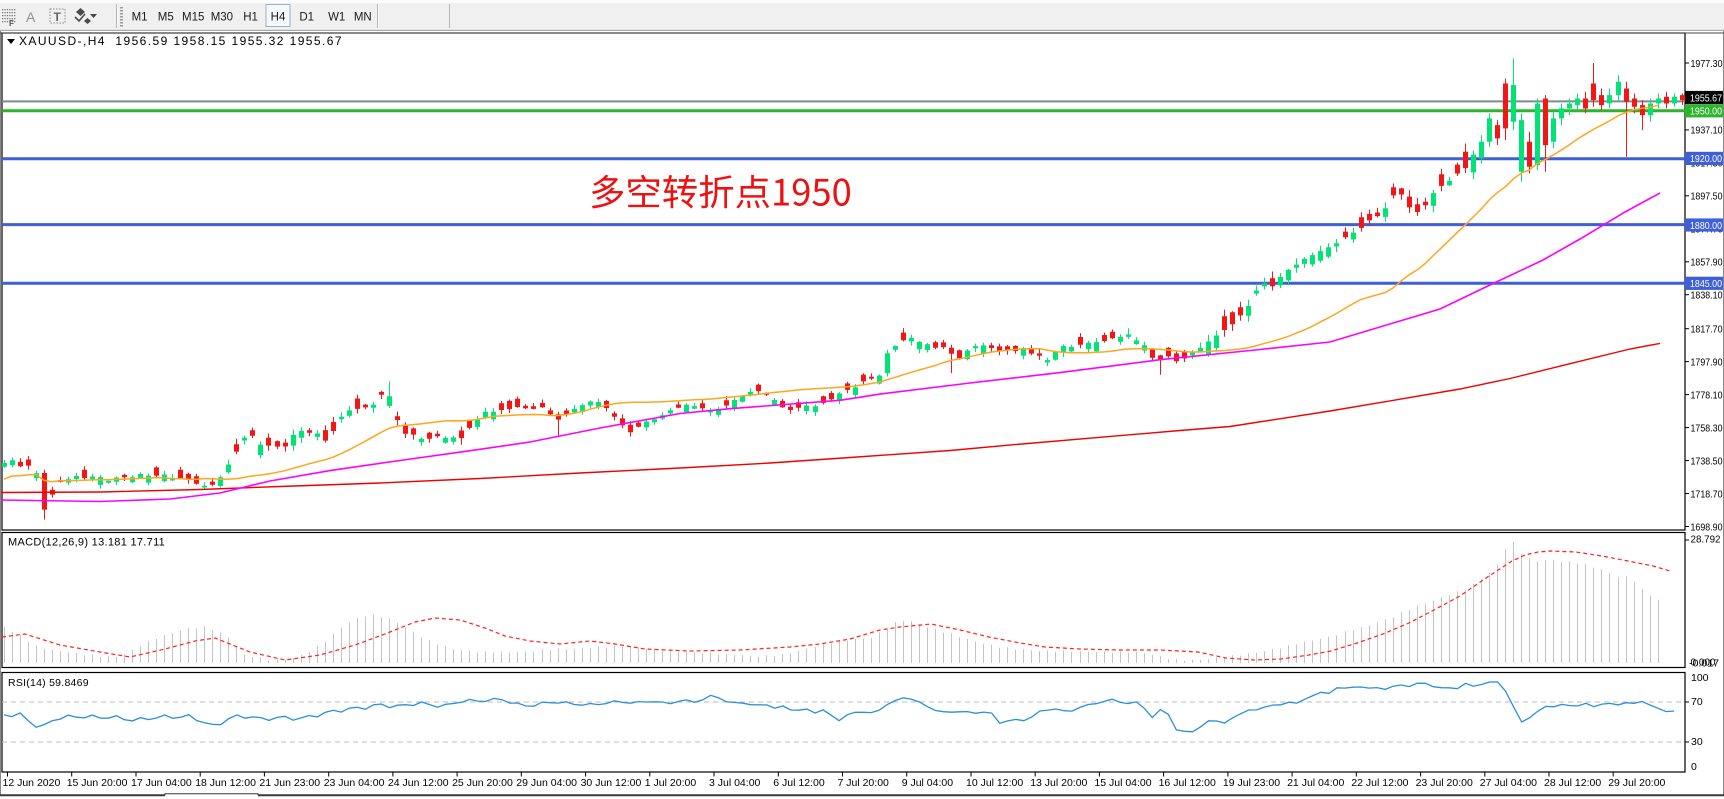  What do you see at coordinates (1694, 767) in the screenshot?
I see `svg-text: 0` at bounding box center [1694, 767].